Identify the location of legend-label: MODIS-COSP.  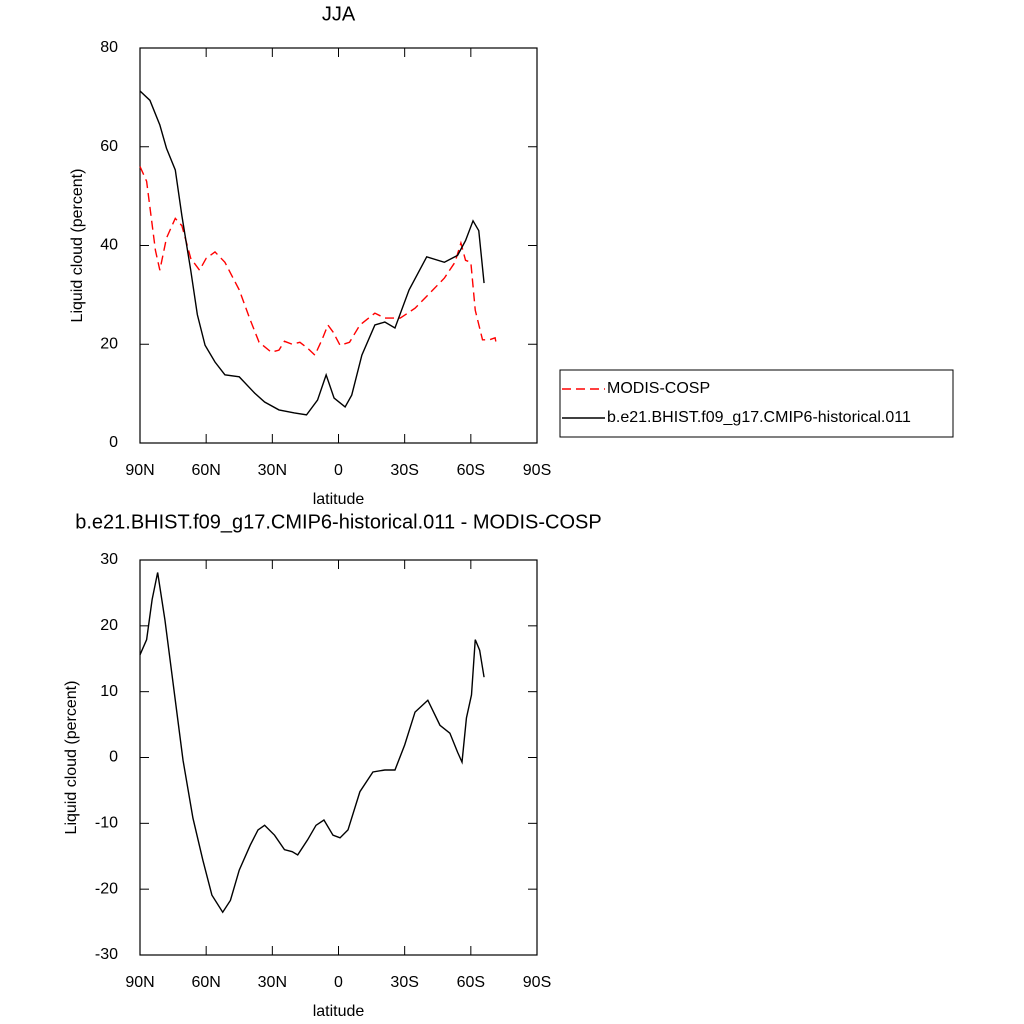
(658, 388).